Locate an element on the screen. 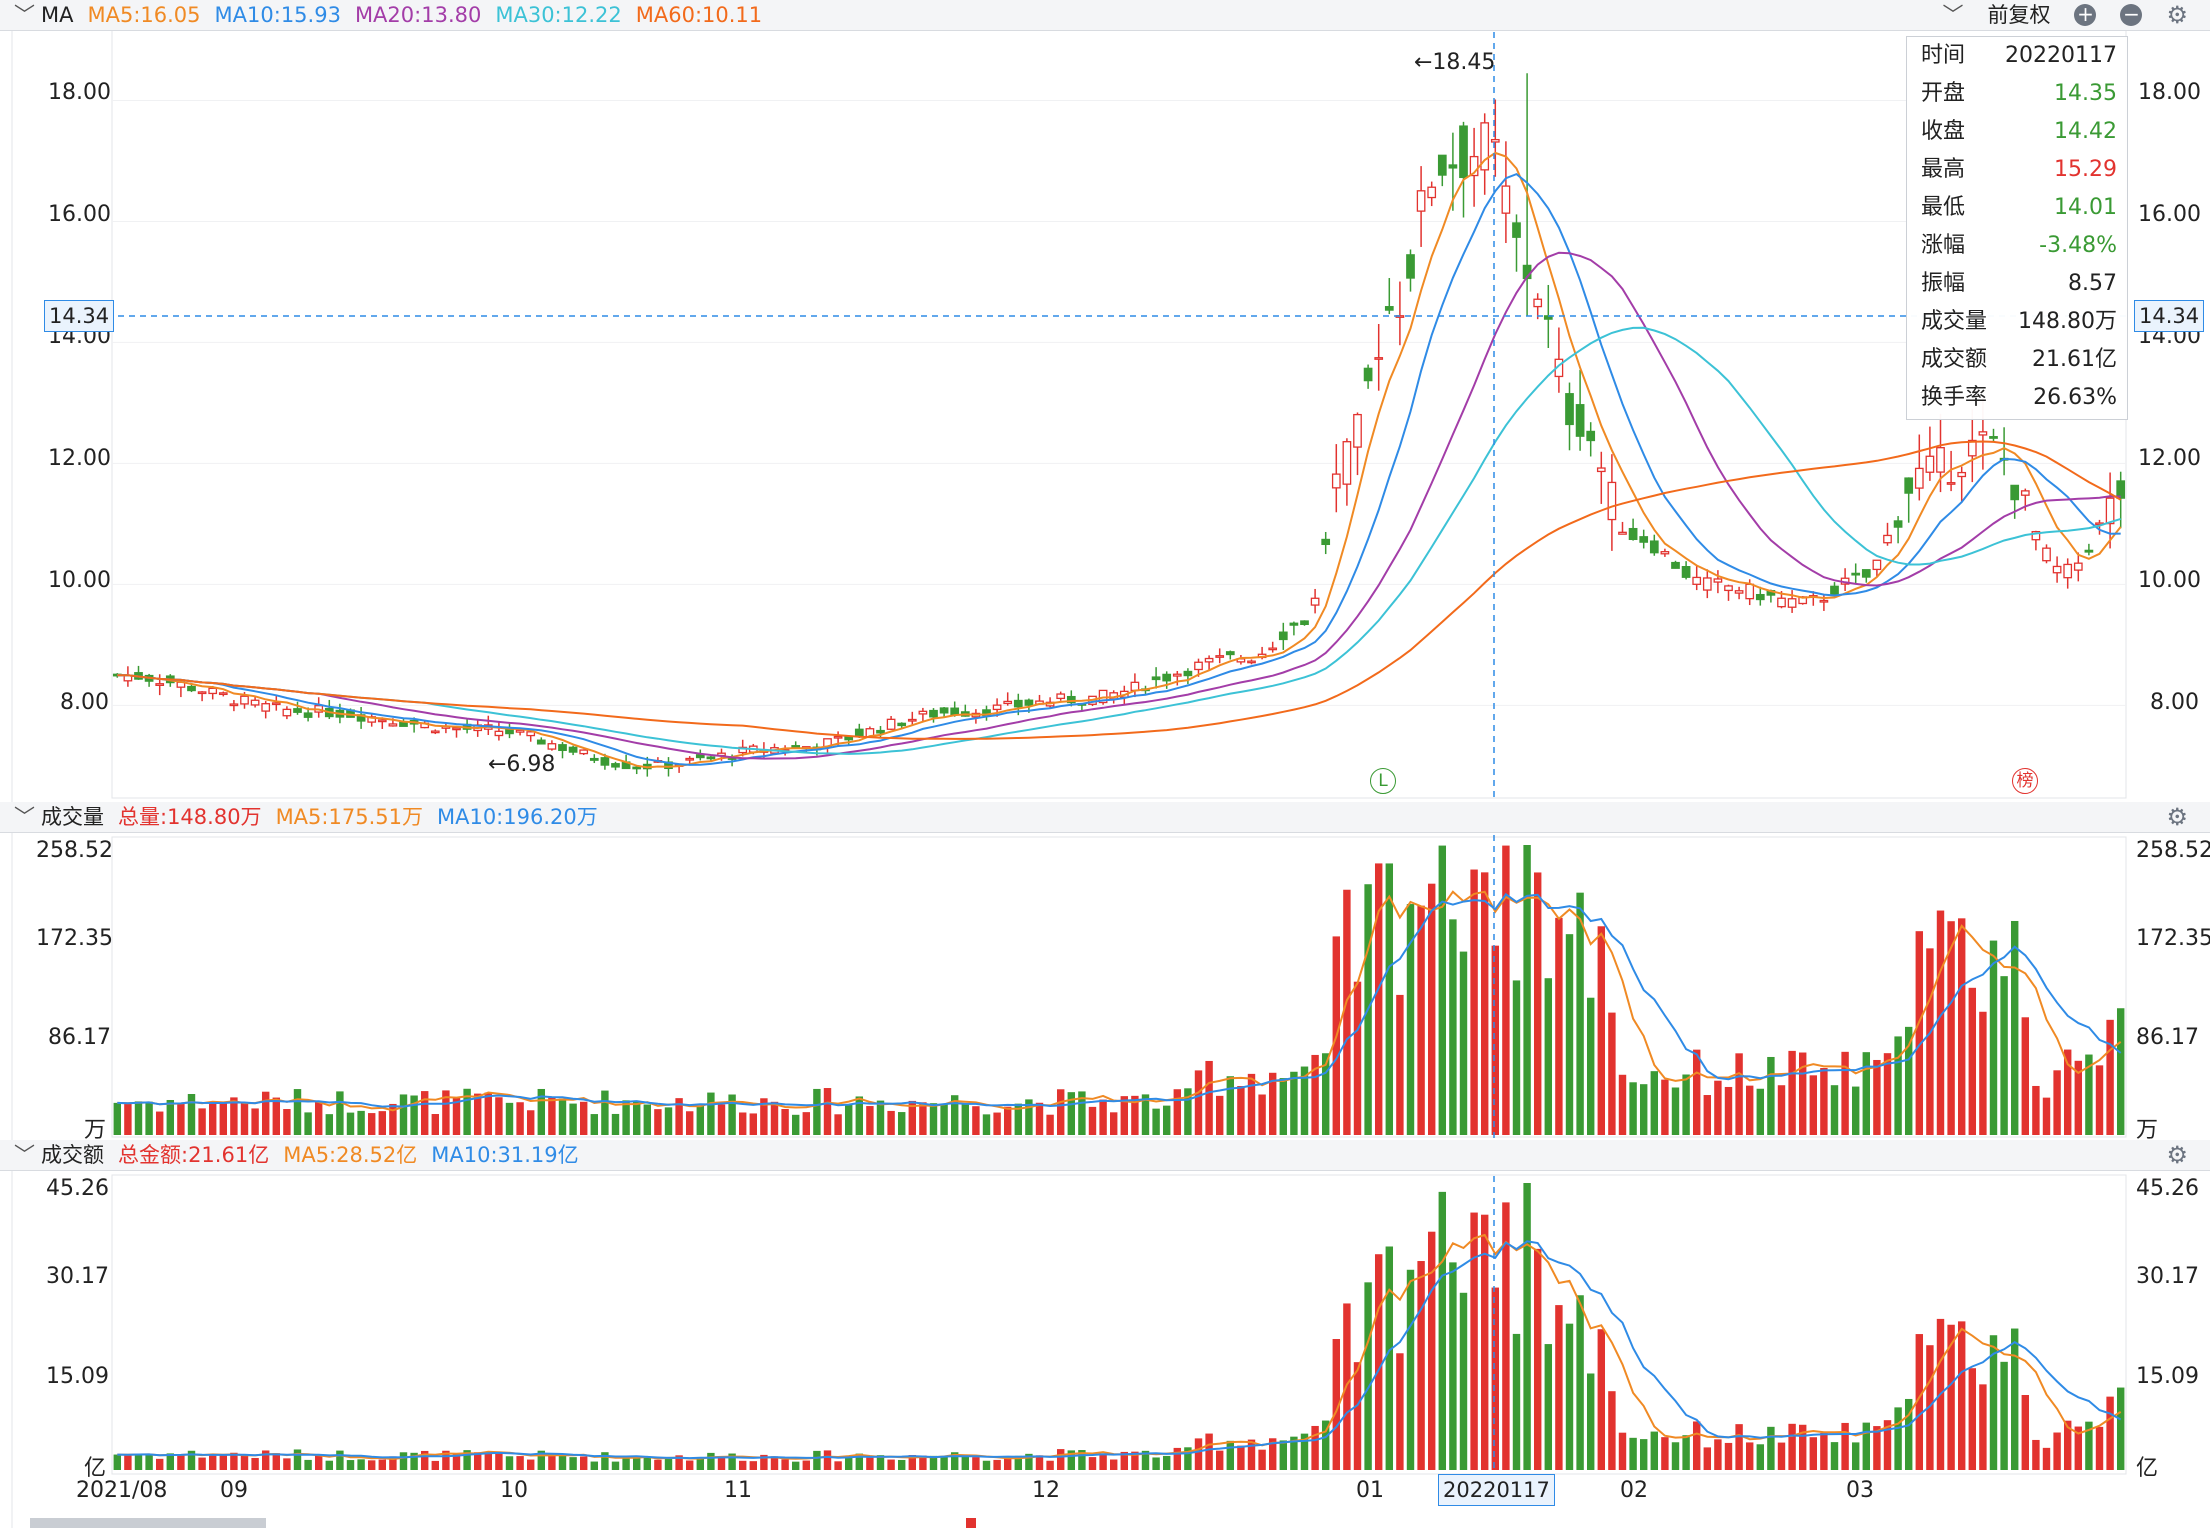 Image resolution: width=2210 pixels, height=1528 pixels. volume-unit: 万 is located at coordinates (95, 1130).